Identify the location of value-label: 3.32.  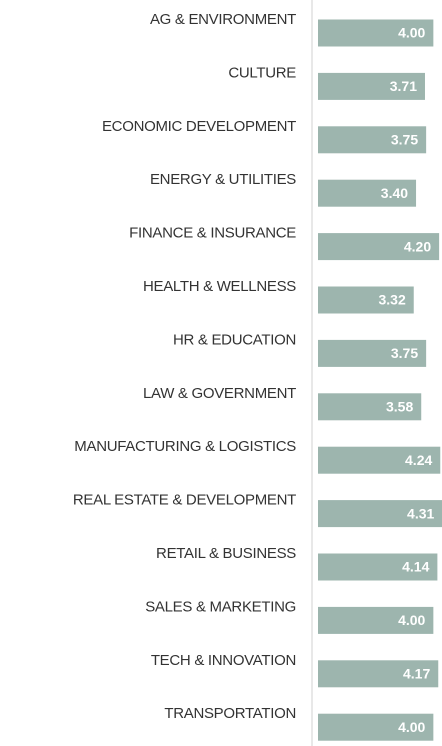
(391, 300).